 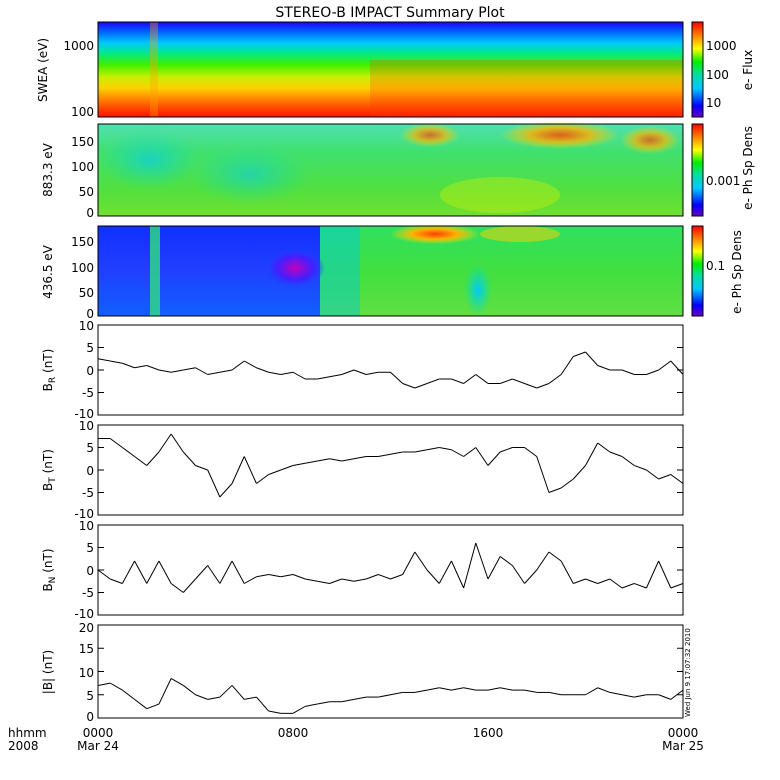 I want to click on bt-panel: BT (nT) 10 5 0 -5 -10, so click(x=362, y=470).